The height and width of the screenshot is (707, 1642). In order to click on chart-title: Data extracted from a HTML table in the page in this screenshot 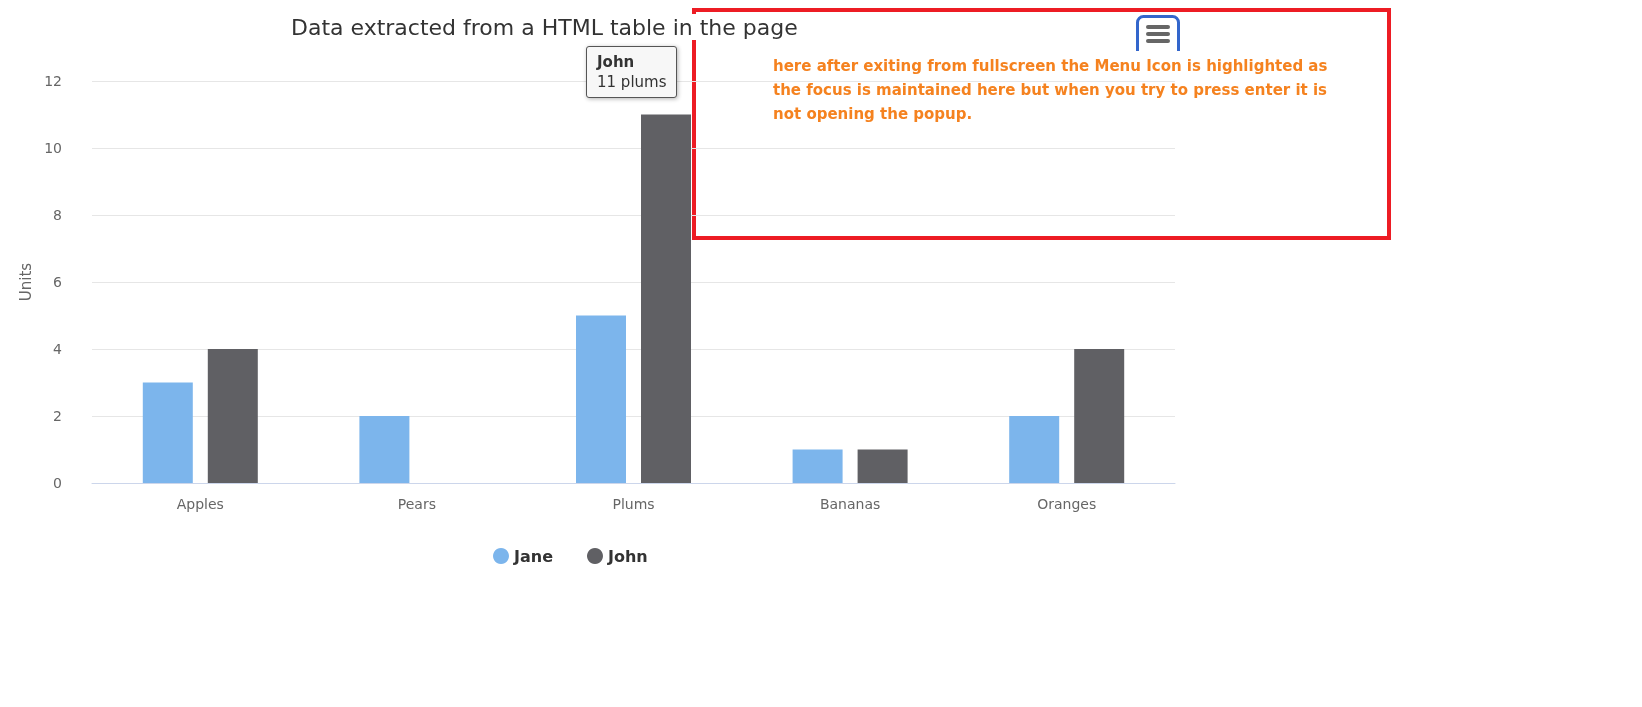, I will do `click(544, 27)`.